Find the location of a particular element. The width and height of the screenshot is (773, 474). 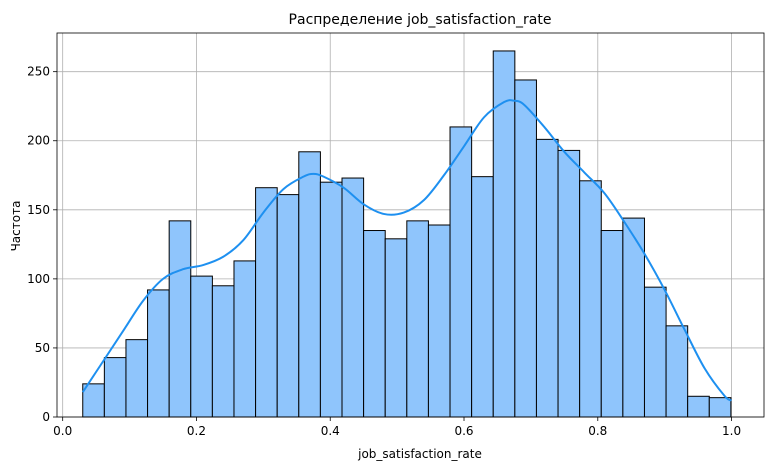

y-tick-label-0: 0 is located at coordinates (46, 417).